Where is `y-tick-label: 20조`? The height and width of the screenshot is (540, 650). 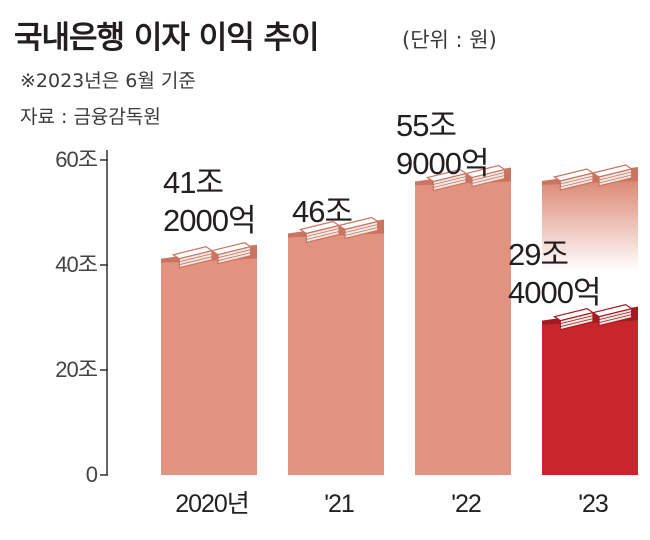 y-tick-label: 20조 is located at coordinates (76, 369).